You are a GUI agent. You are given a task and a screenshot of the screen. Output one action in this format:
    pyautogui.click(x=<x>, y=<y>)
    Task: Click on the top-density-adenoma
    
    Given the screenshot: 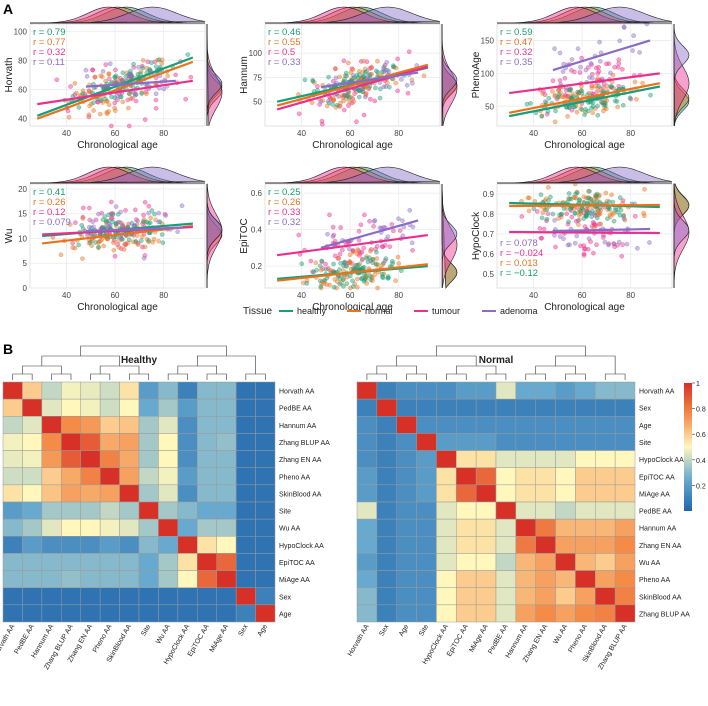 What is the action you would take?
    pyautogui.click(x=352, y=15)
    